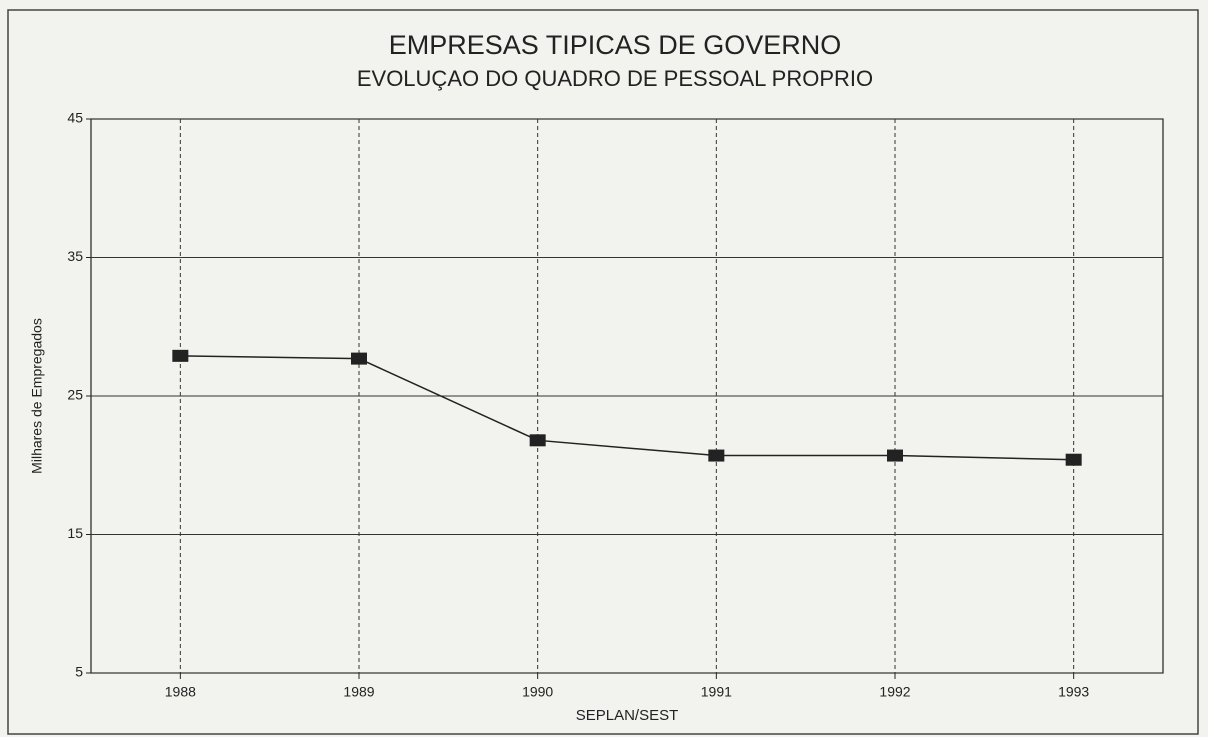 The image size is (1208, 737). I want to click on x-axis-label: SEPLAN/SEST, so click(627, 715).